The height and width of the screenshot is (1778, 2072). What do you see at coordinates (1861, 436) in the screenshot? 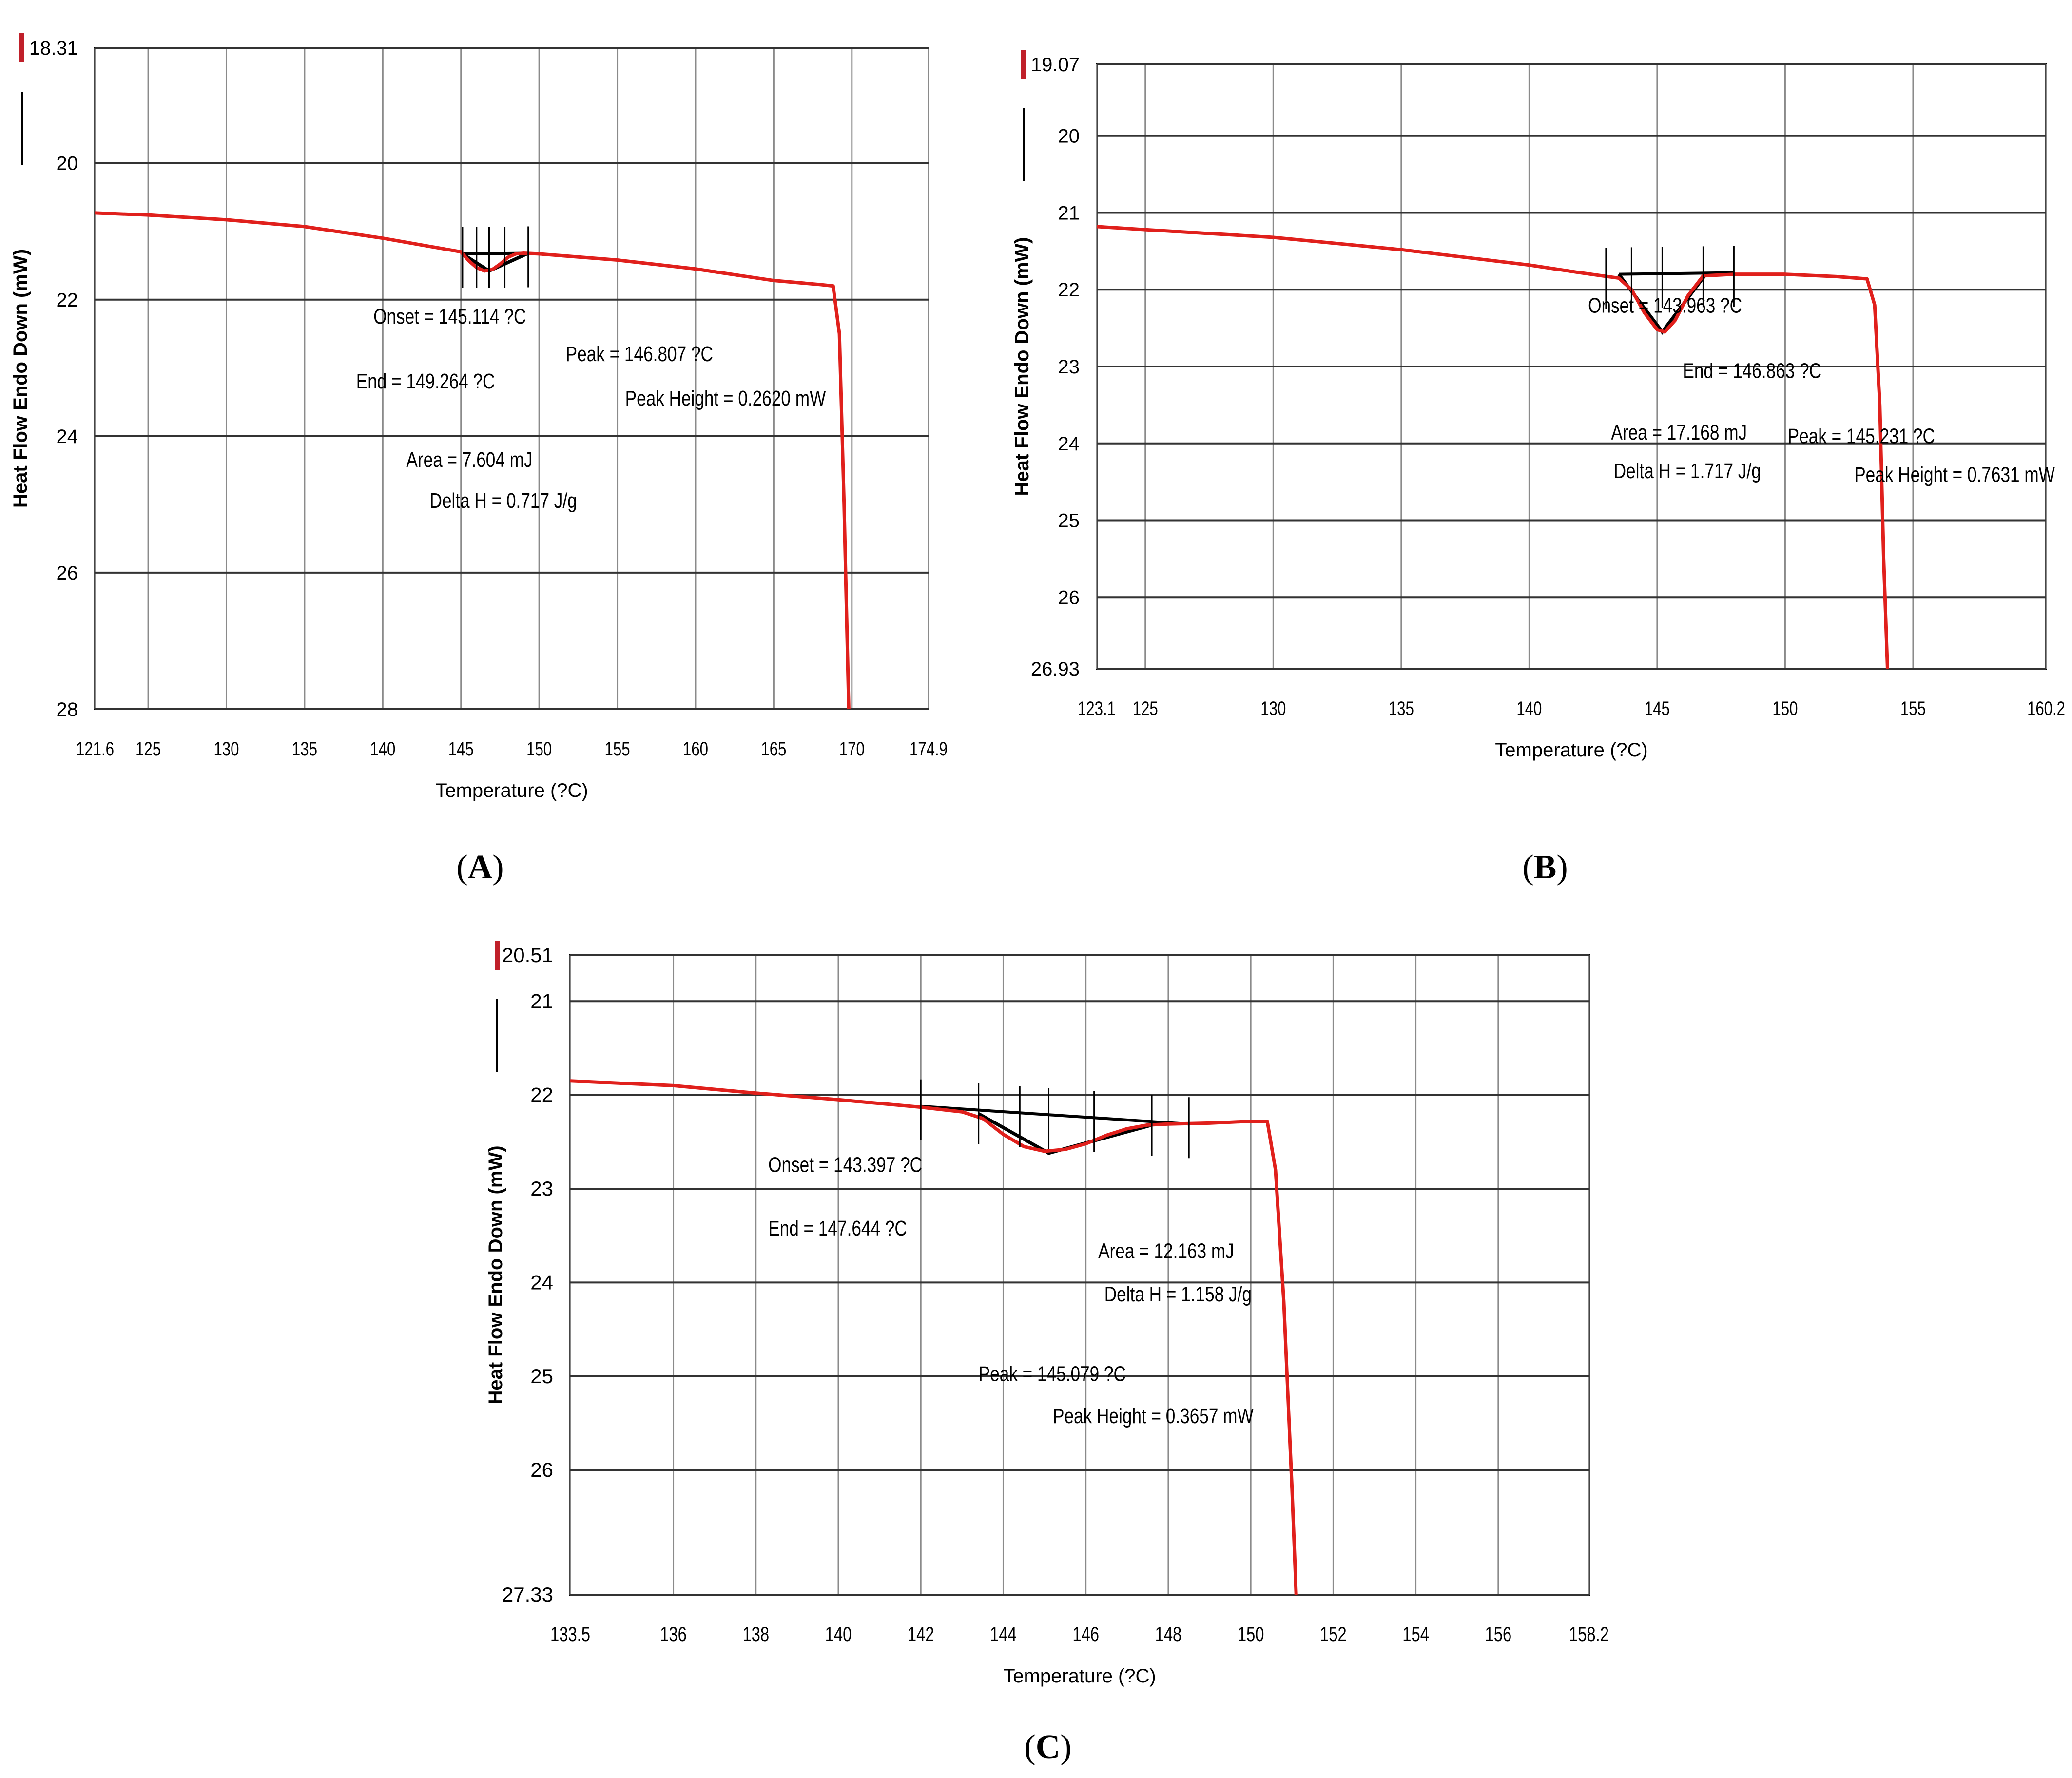
I see `annotation-b: Peak = 145.231 ?C` at bounding box center [1861, 436].